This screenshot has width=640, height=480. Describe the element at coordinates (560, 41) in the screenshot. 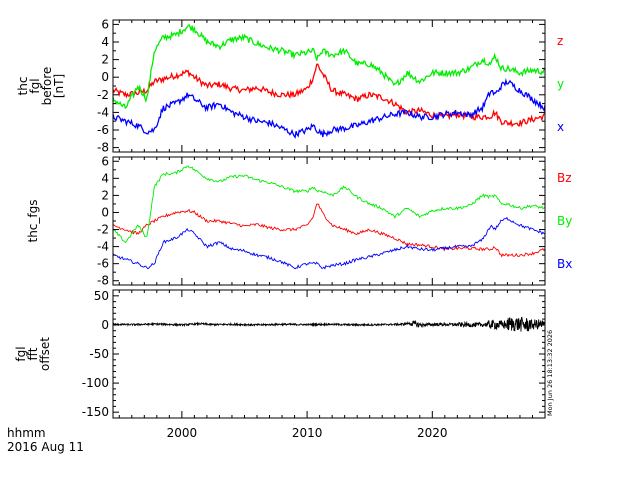

I see `legend-label-z: z` at that location.